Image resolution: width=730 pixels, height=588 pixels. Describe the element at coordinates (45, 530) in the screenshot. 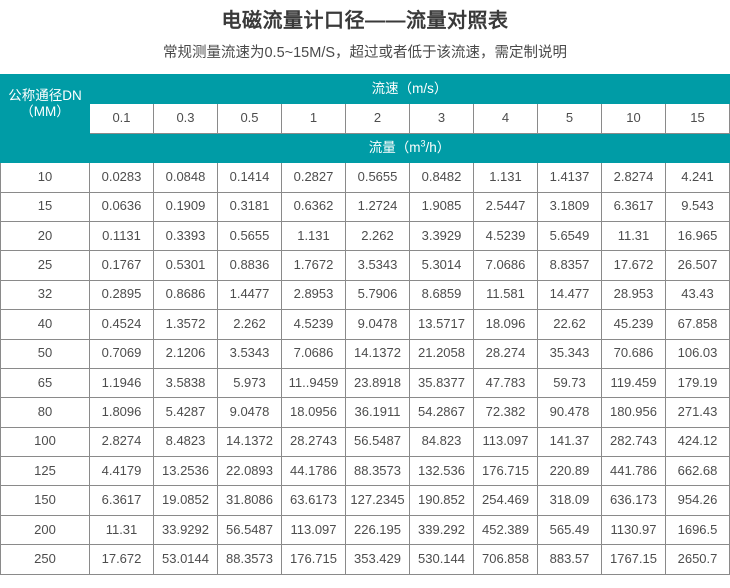

I see `dn-value-cell: 200` at that location.